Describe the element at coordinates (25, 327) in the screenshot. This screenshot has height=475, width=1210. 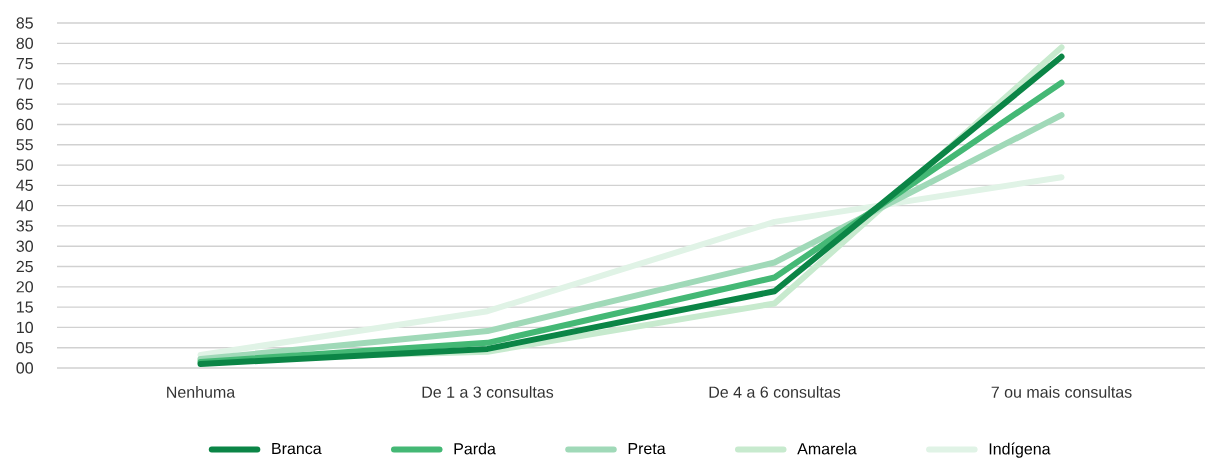
I see `y-tick-label: 10` at that location.